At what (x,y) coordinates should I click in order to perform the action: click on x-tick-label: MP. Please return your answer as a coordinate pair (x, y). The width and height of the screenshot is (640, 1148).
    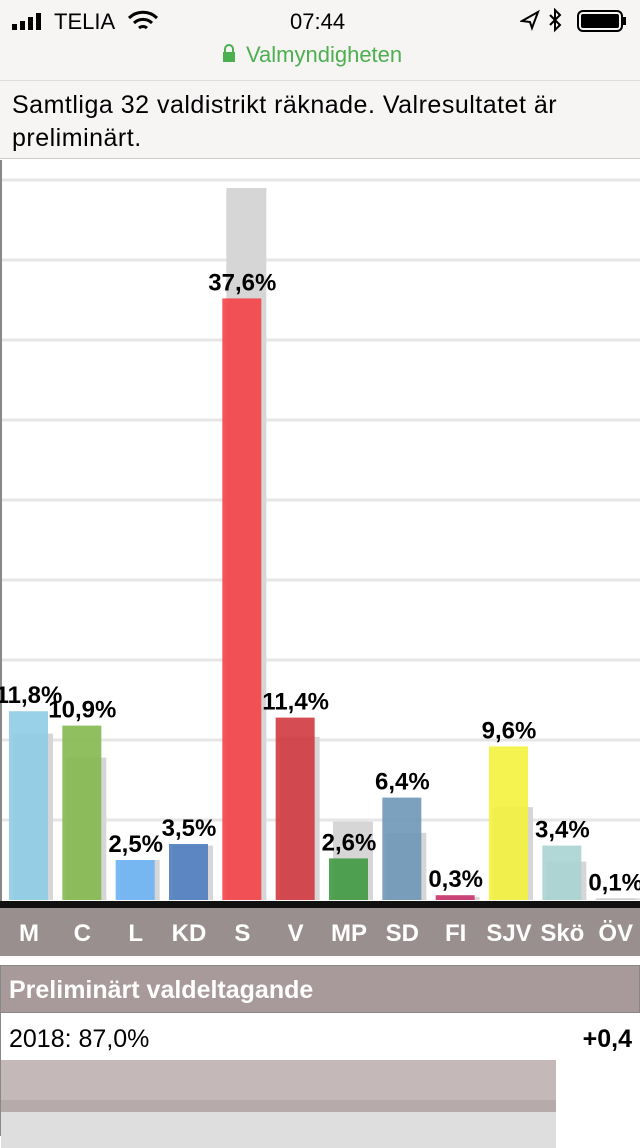
    Looking at the image, I should click on (349, 933).